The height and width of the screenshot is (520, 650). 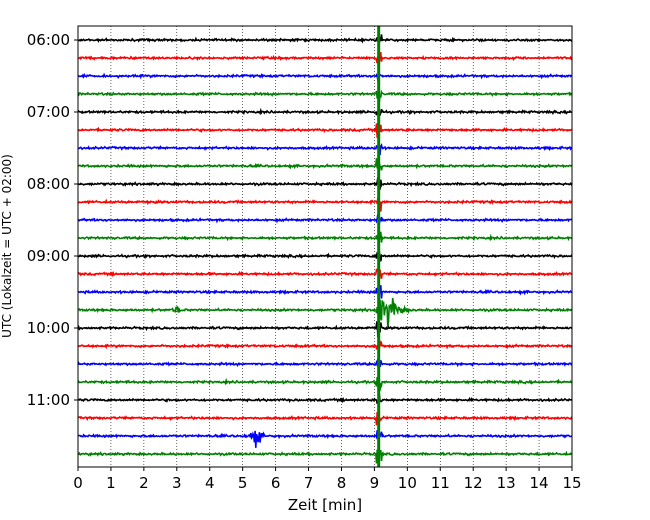 What do you see at coordinates (52, 220) in the screenshot?
I see `y-axis-ticks: 06:00 07:00 08:00 09:00 10:00 11:00` at bounding box center [52, 220].